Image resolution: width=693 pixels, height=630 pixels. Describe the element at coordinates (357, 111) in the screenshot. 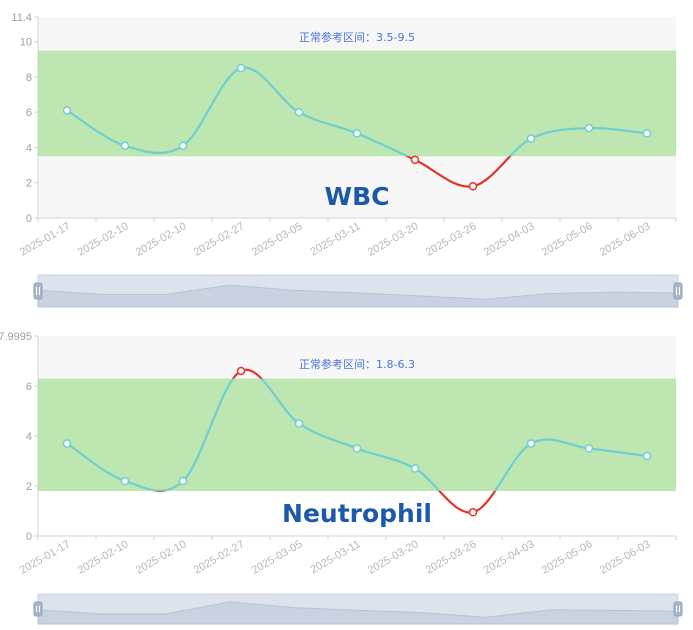

I see `series-line-normal` at that location.